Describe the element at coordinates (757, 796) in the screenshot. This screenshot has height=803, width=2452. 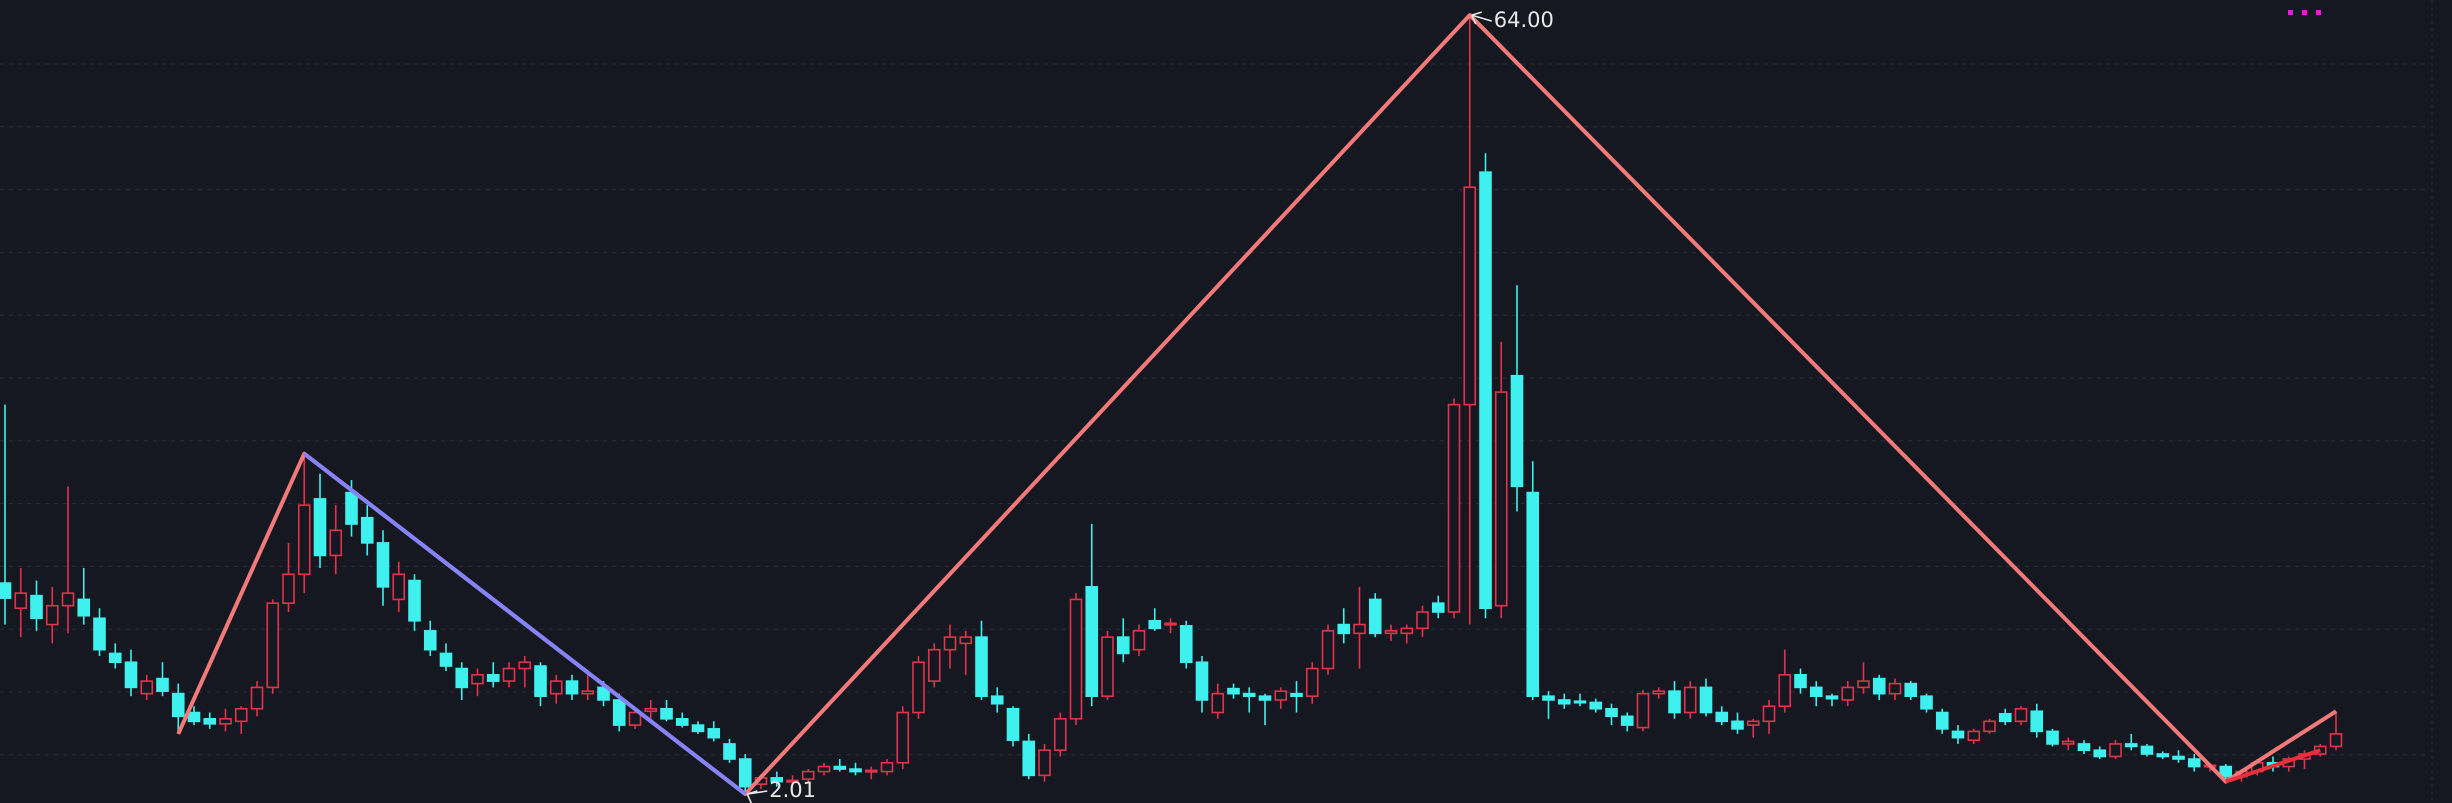
I see `label-arrow` at that location.